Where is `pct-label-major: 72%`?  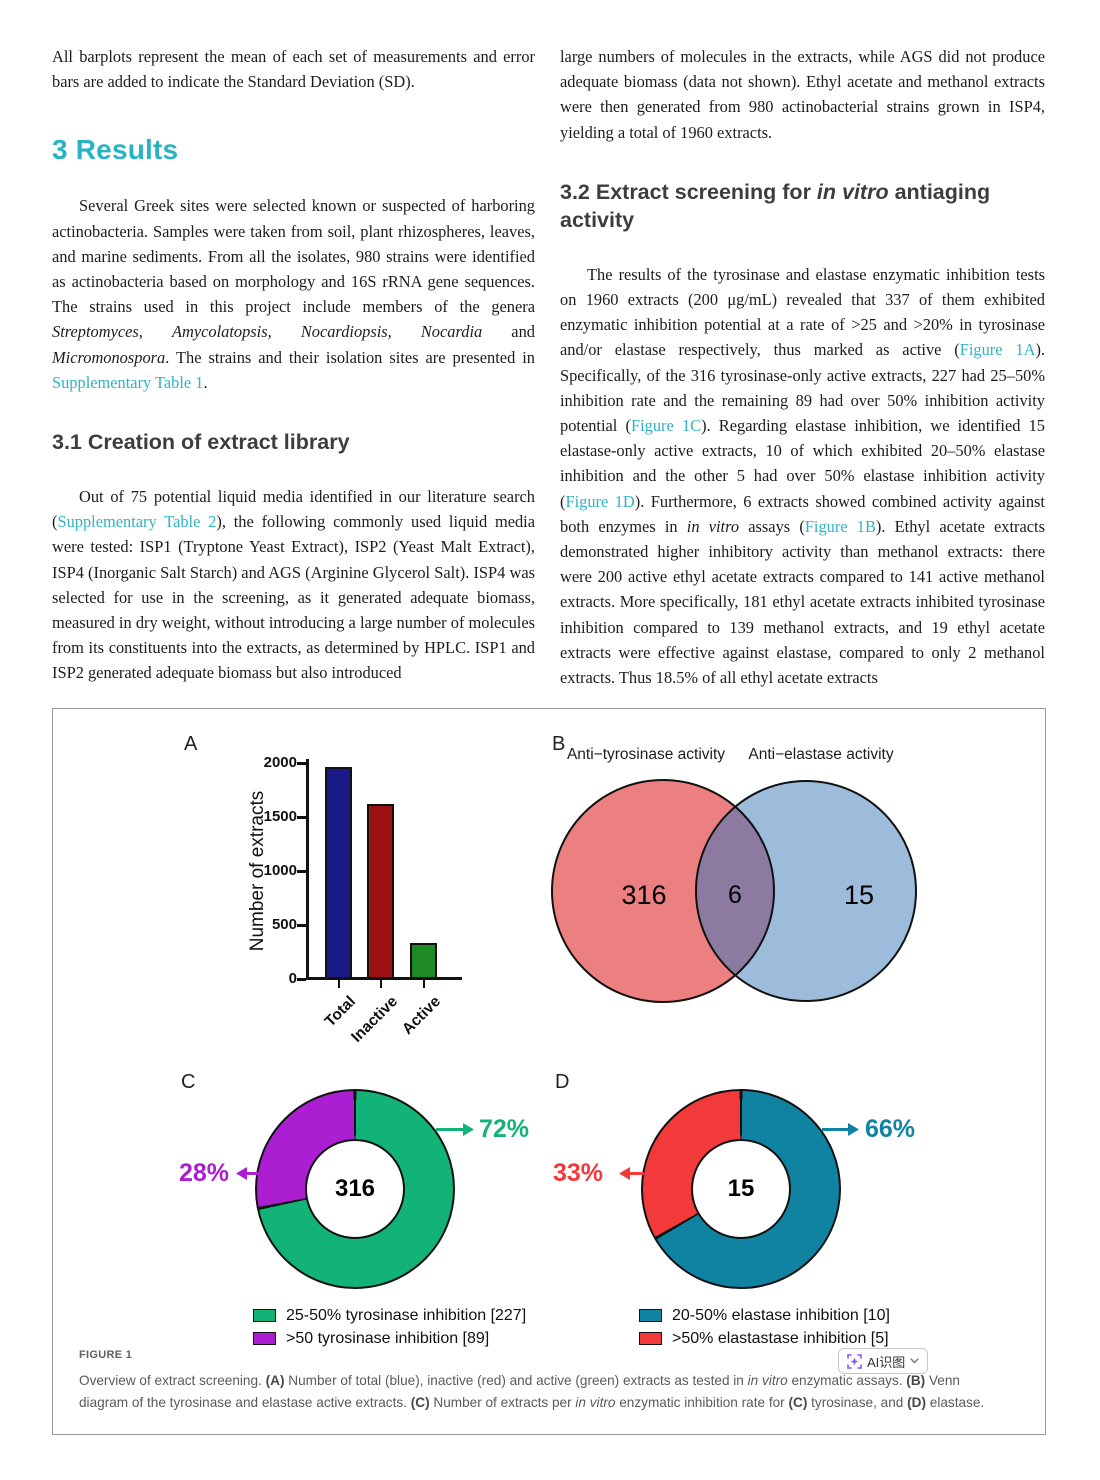 pct-label-major: 72% is located at coordinates (504, 1129).